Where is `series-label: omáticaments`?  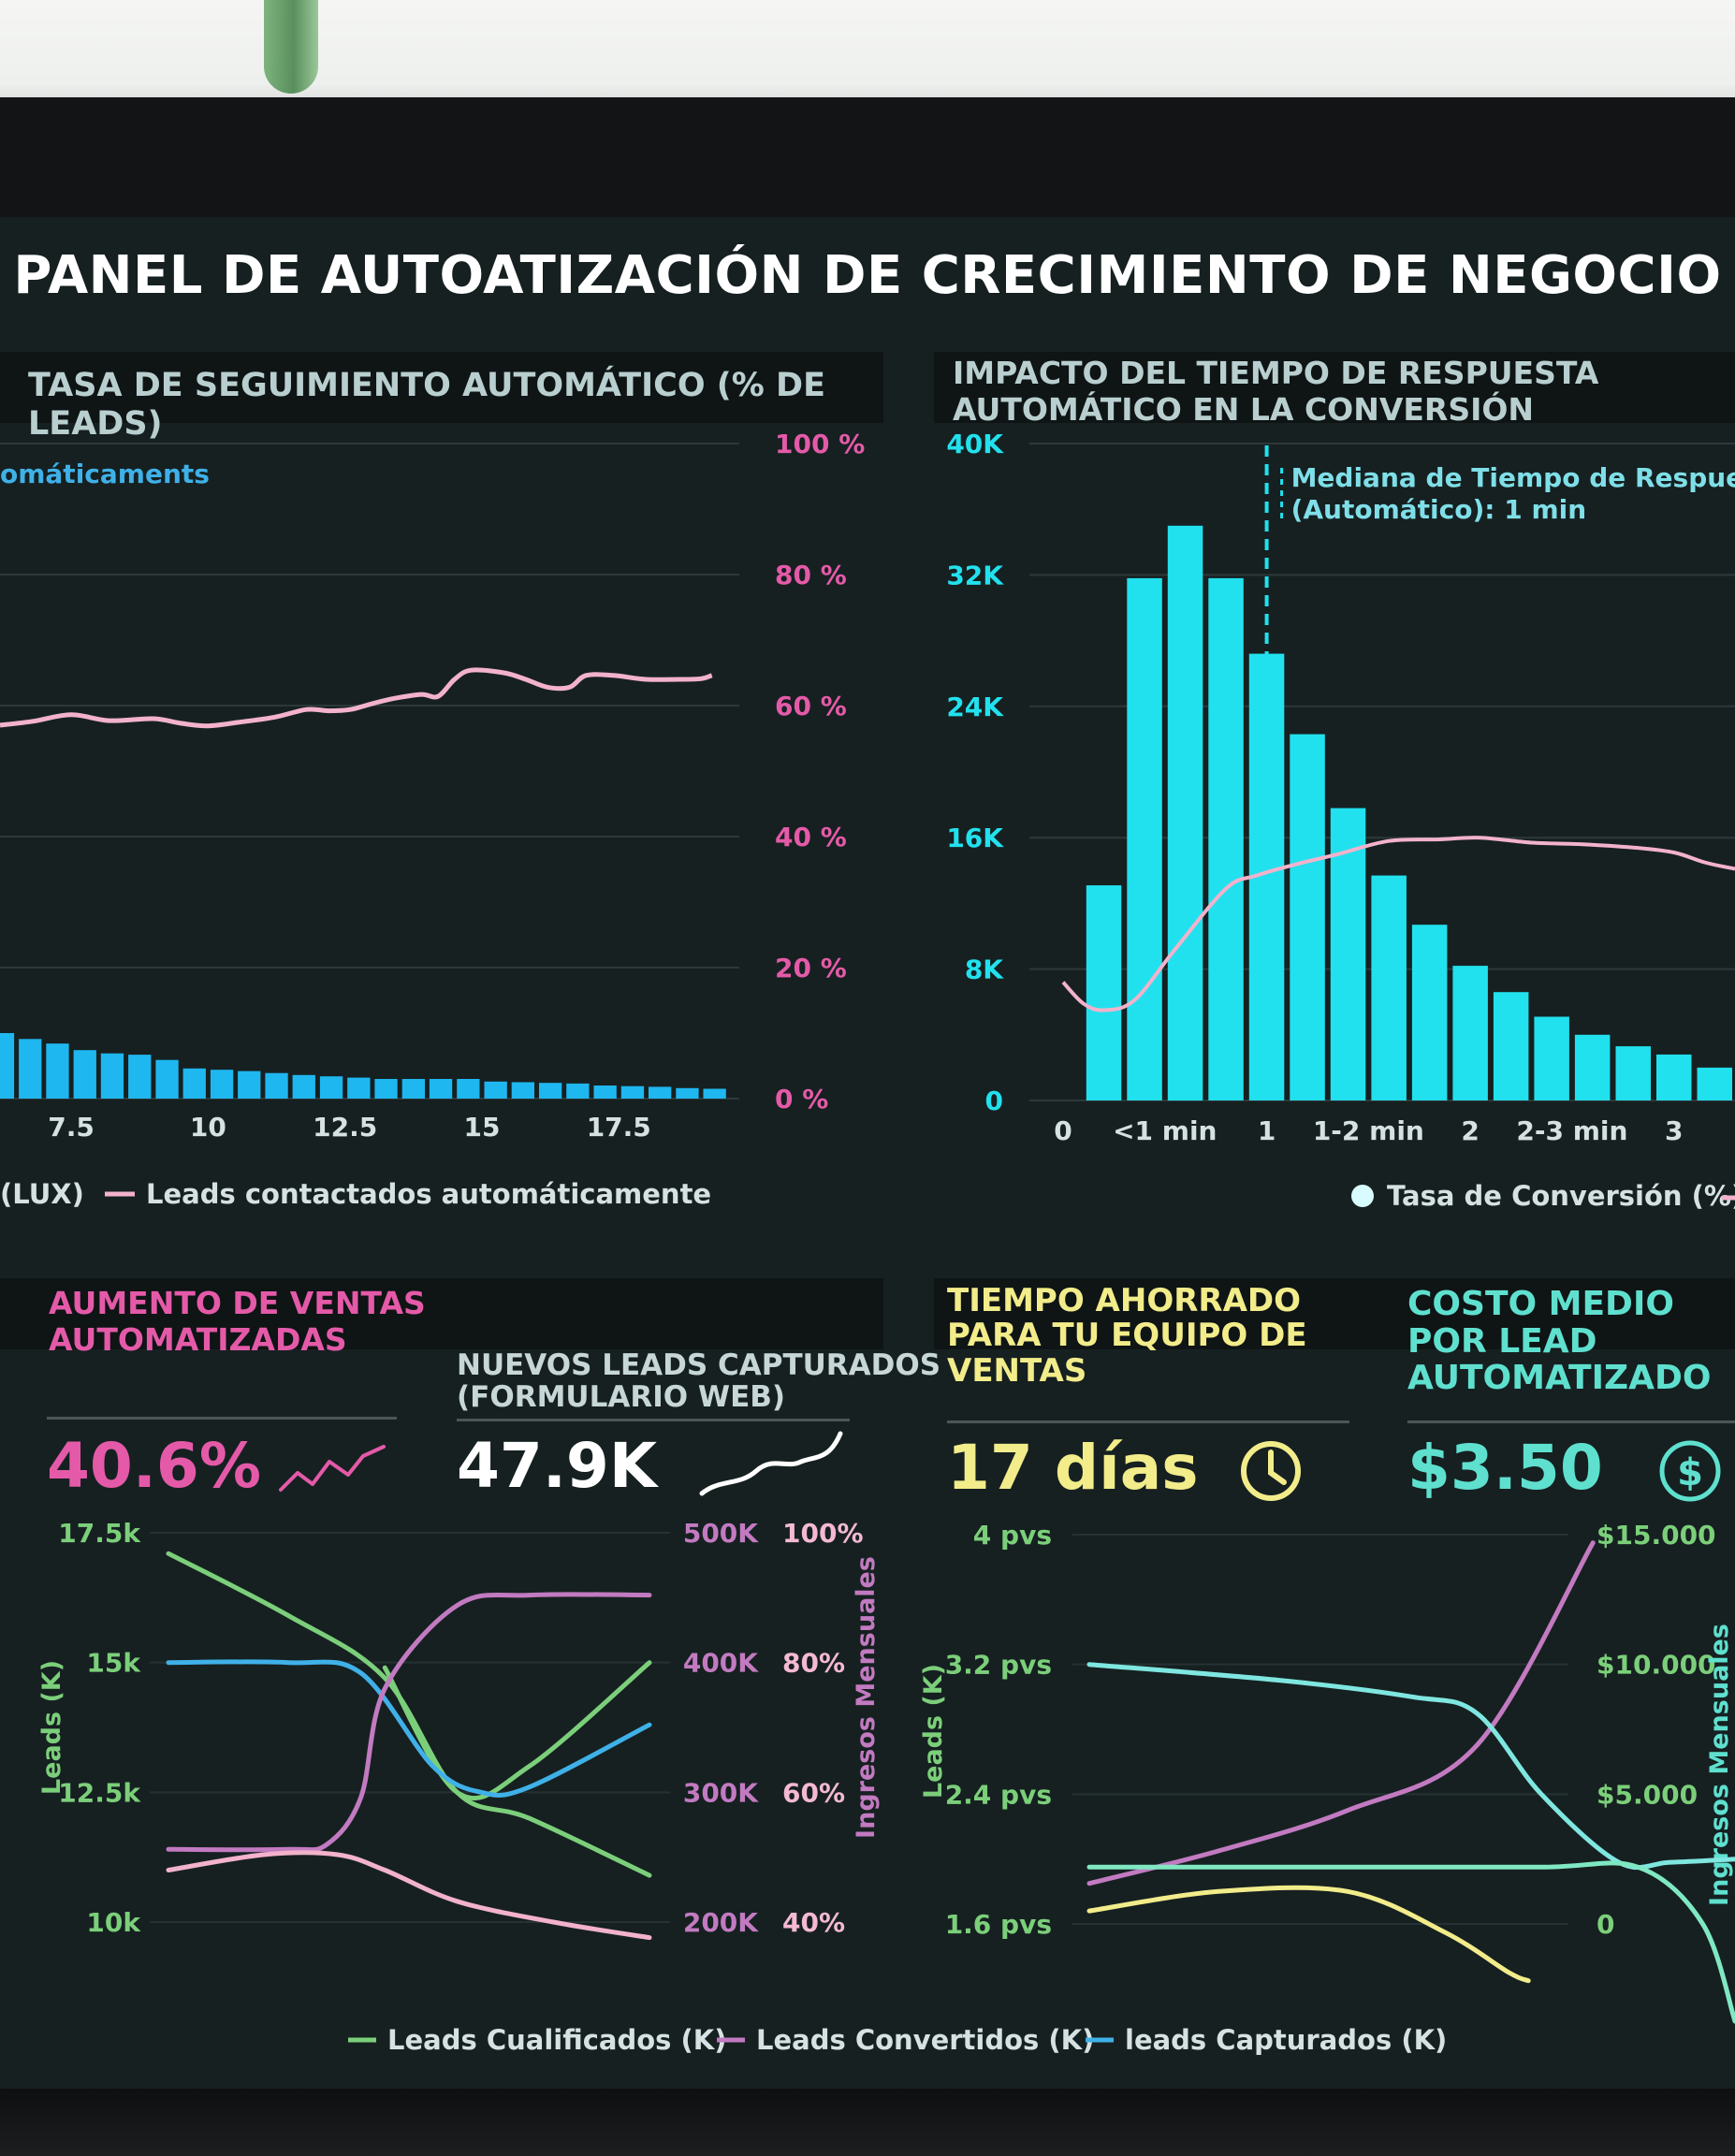
series-label: omáticaments is located at coordinates (105, 474).